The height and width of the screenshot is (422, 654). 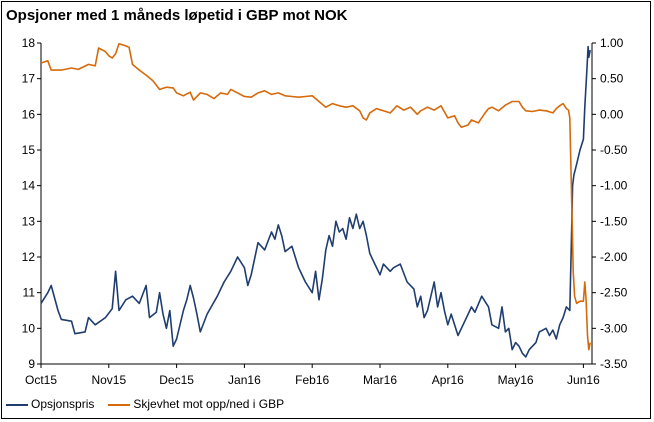 I want to click on x-tick-label: Mar16, so click(x=380, y=380).